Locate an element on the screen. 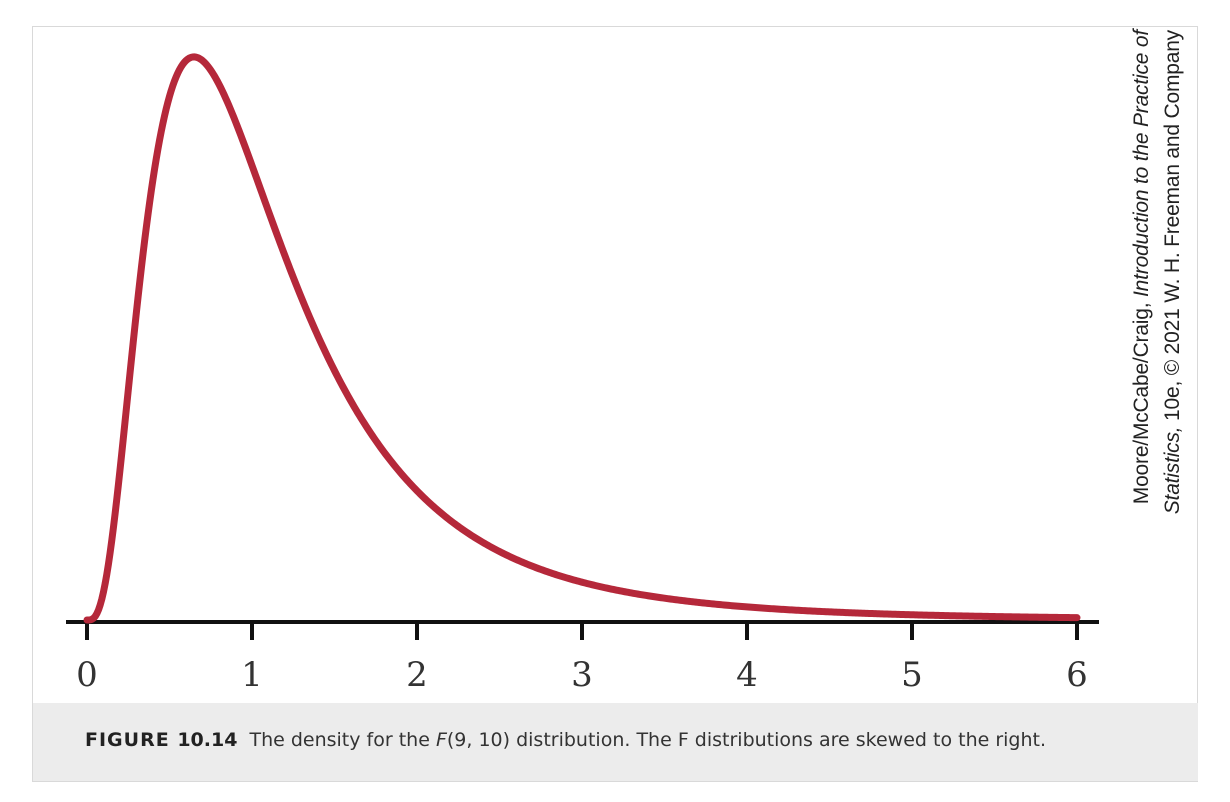 The height and width of the screenshot is (802, 1230). credit-copyright: 10e, © 2021 W. H. Freeman and Company is located at coordinates (1172, 228).